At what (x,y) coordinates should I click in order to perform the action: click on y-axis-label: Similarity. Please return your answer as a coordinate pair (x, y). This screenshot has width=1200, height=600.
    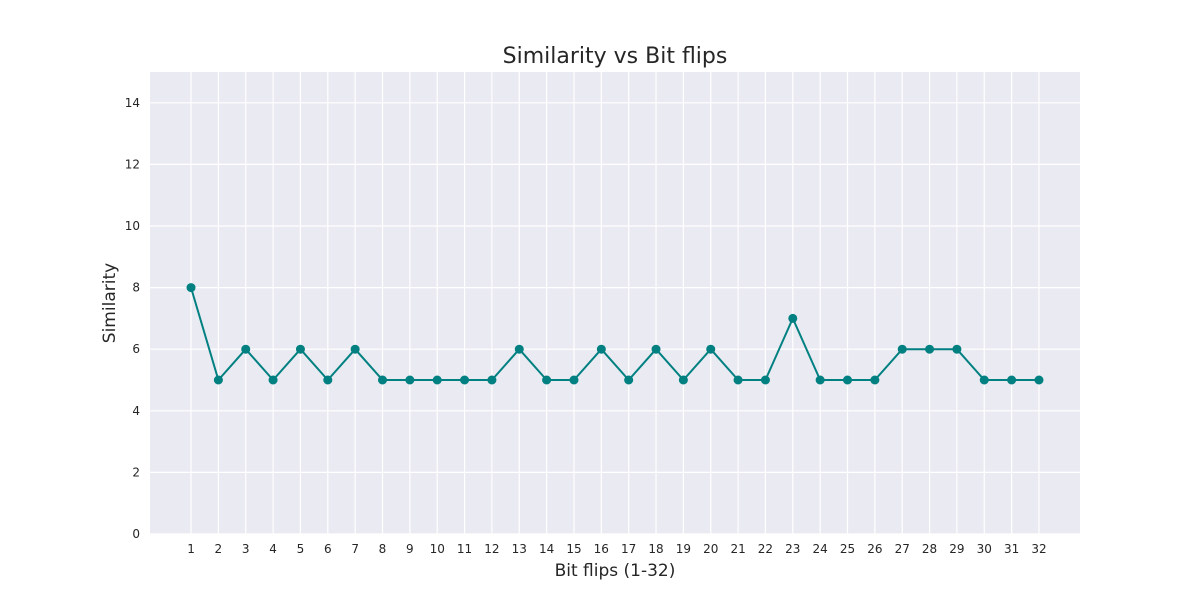
    Looking at the image, I should click on (110, 303).